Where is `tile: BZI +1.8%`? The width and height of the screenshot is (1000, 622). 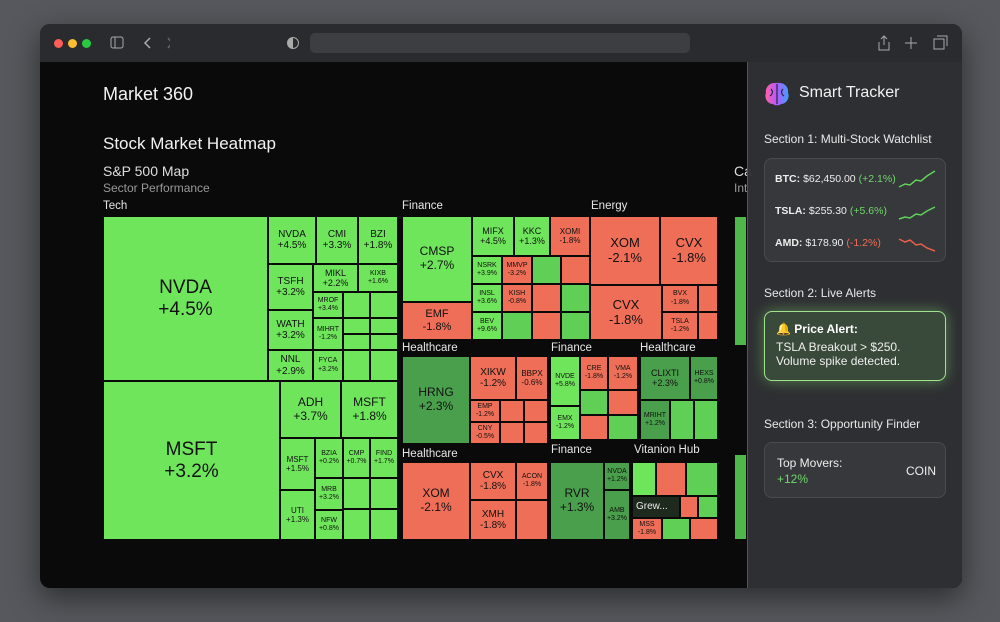 tile: BZI +1.8% is located at coordinates (378, 240).